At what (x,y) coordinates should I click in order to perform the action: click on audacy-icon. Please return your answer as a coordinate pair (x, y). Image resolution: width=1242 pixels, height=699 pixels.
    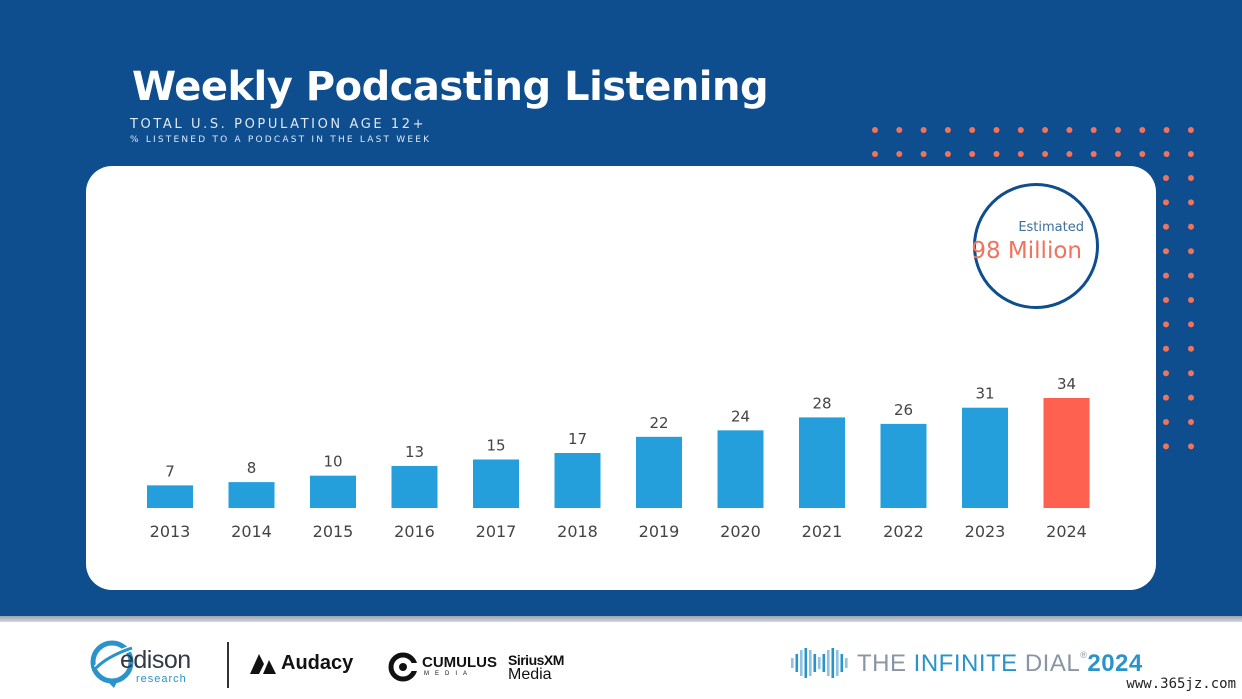
    Looking at the image, I should click on (263, 664).